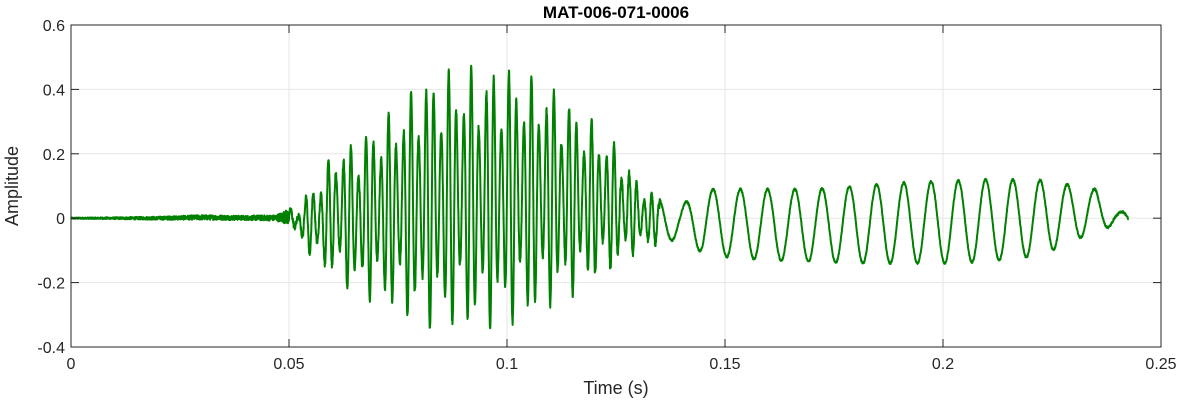  What do you see at coordinates (71, 364) in the screenshot?
I see `x-tick-label: 0` at bounding box center [71, 364].